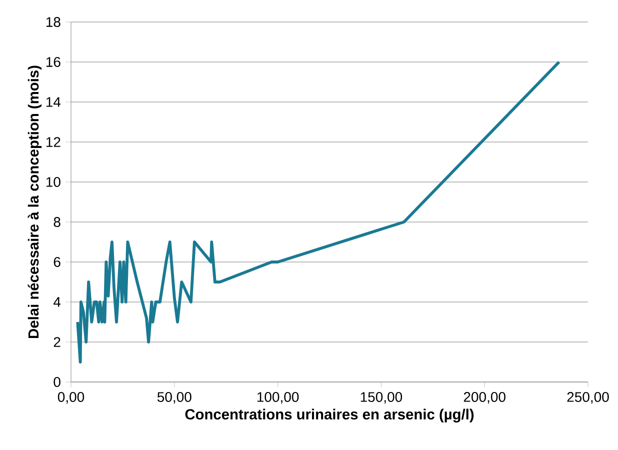 The width and height of the screenshot is (618, 450). What do you see at coordinates (57, 302) in the screenshot?
I see `y-tick-label: 4` at bounding box center [57, 302].